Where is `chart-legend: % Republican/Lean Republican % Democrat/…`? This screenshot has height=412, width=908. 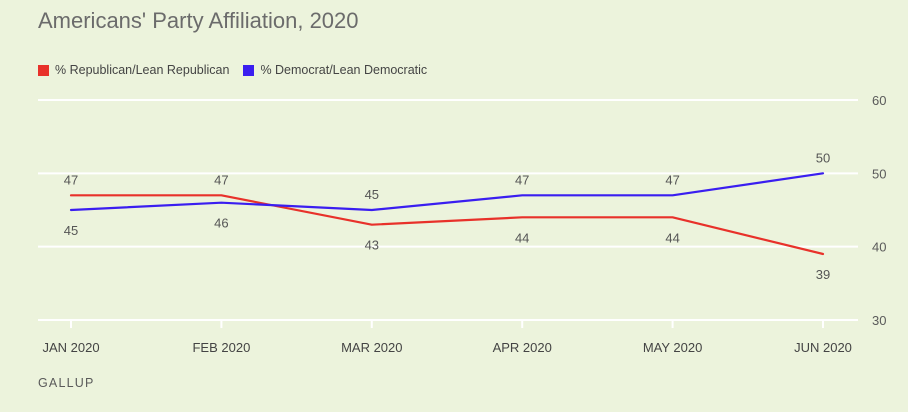
chart-legend: % Republican/Lean Republican % Democrat/… is located at coordinates (239, 70).